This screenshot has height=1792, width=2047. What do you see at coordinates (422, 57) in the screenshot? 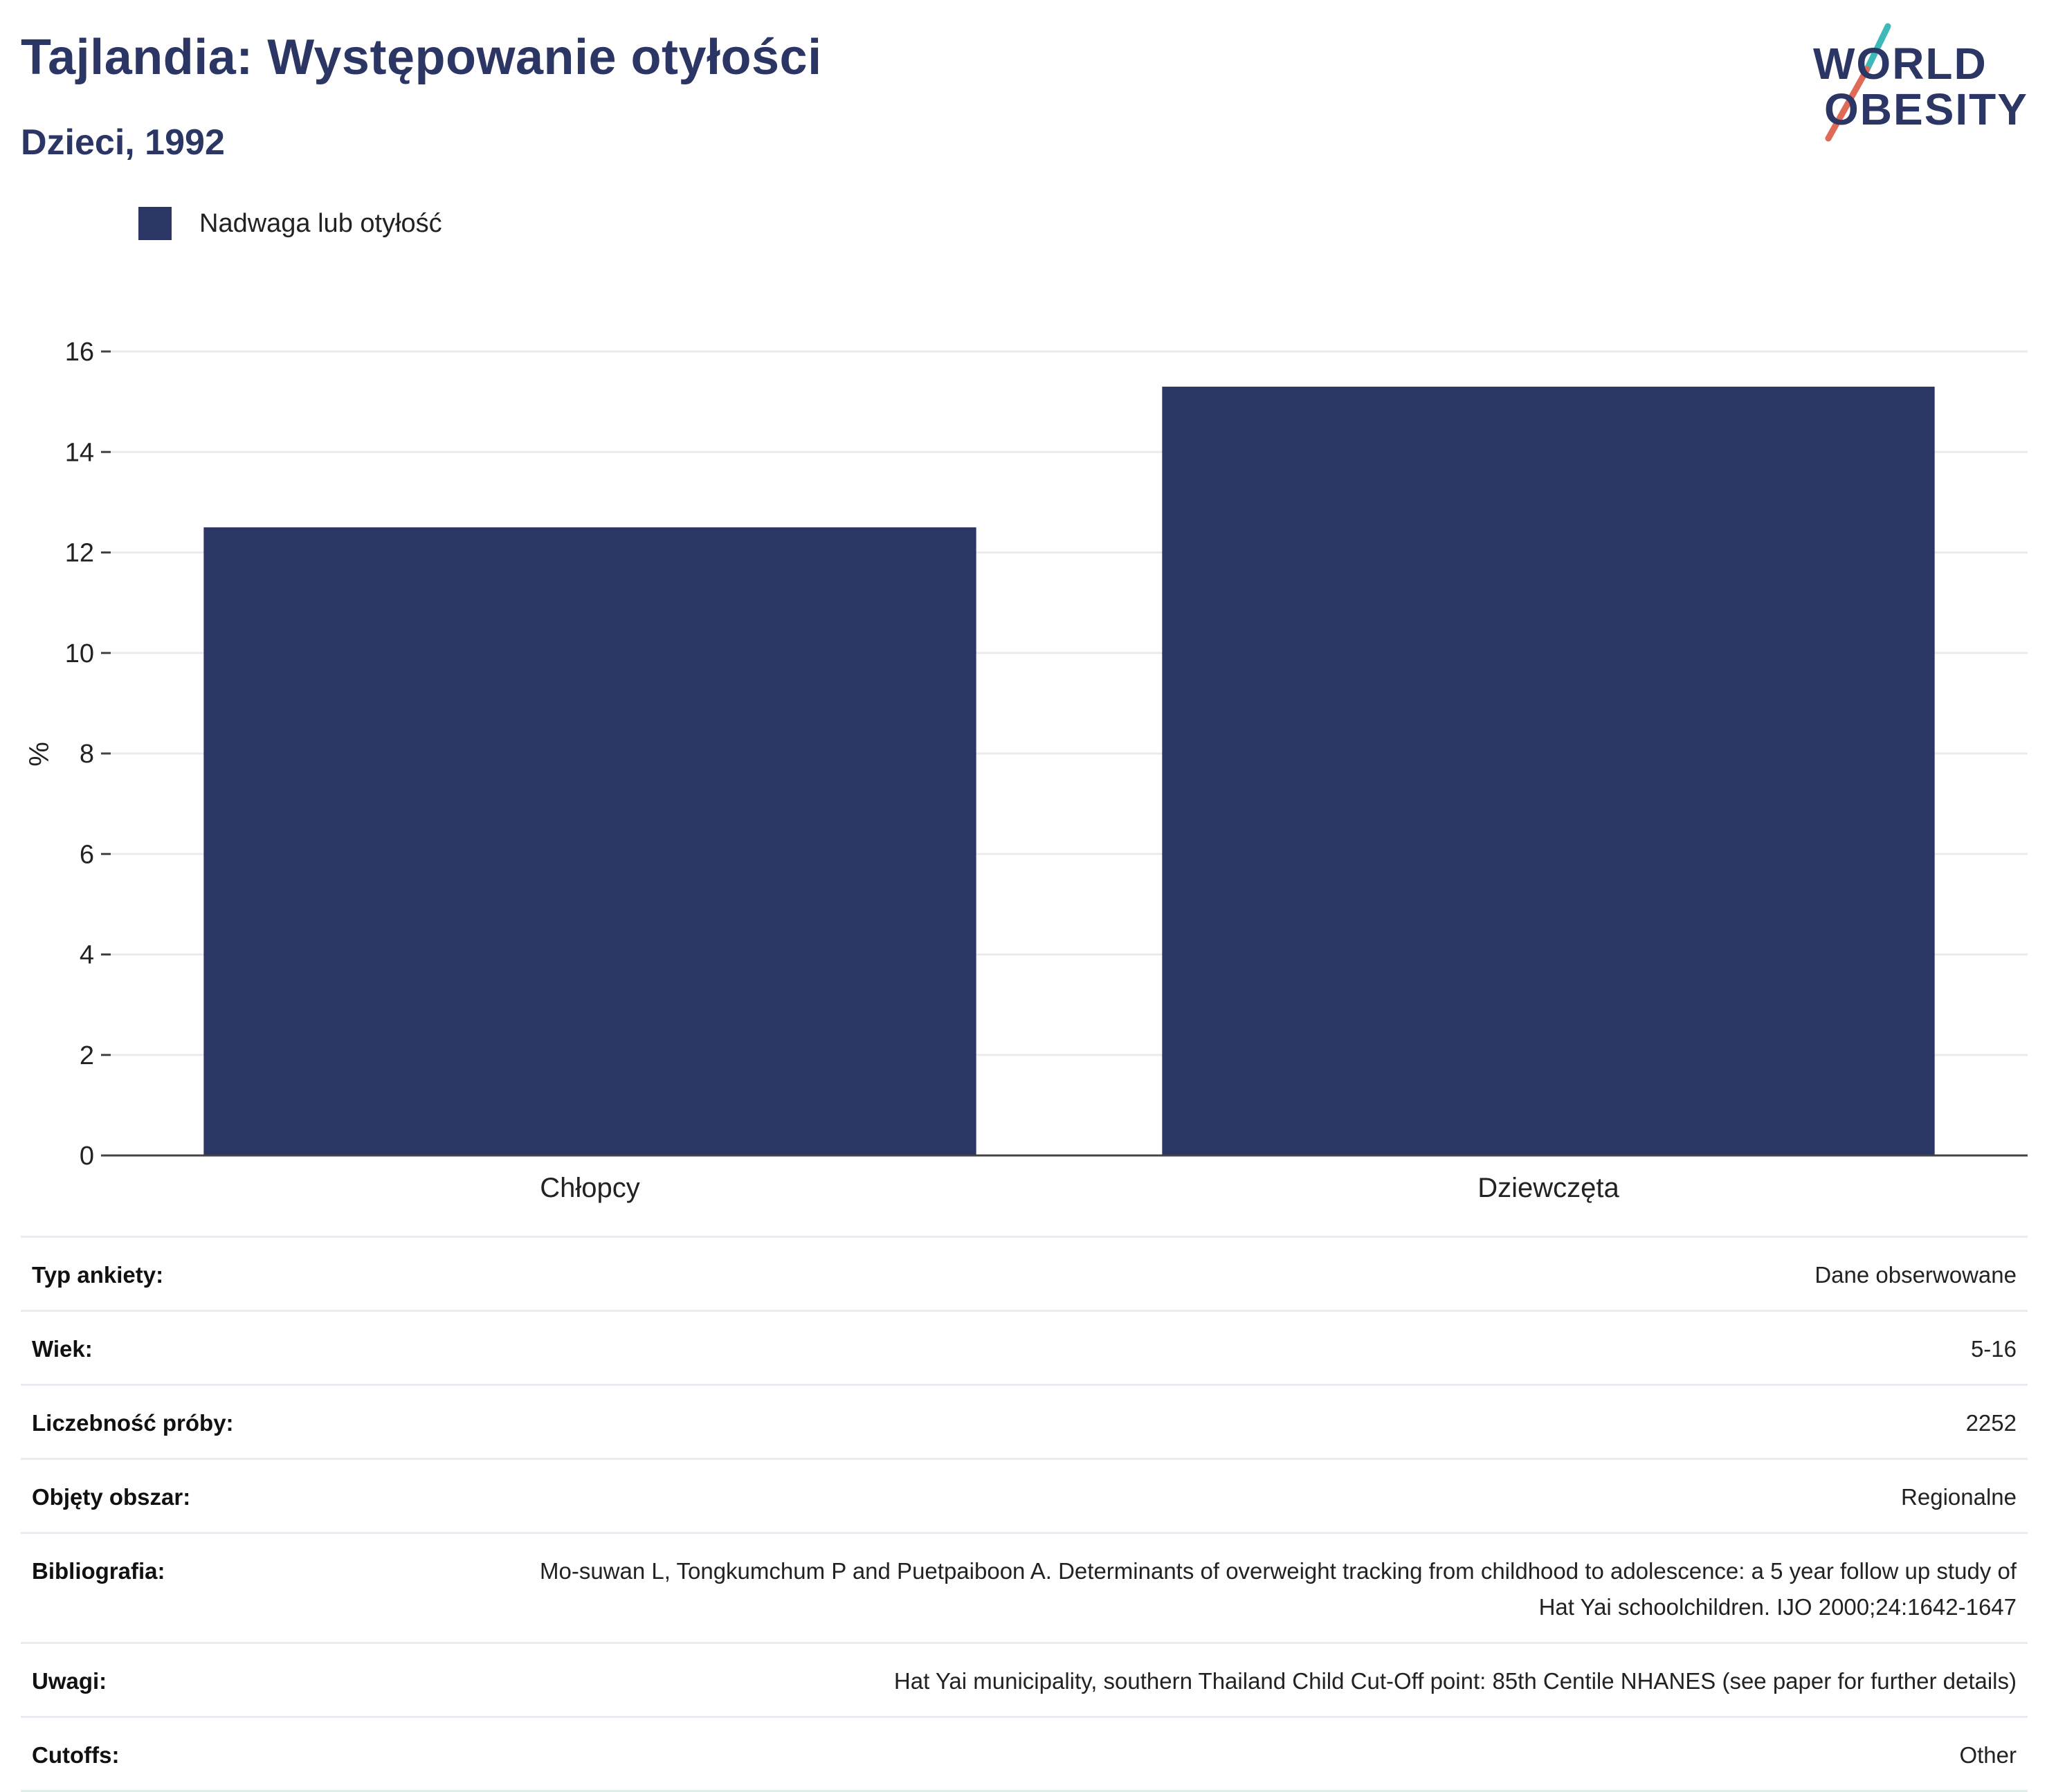
I see `chart-title: Tajlandia: Występowanie otyłości` at bounding box center [422, 57].